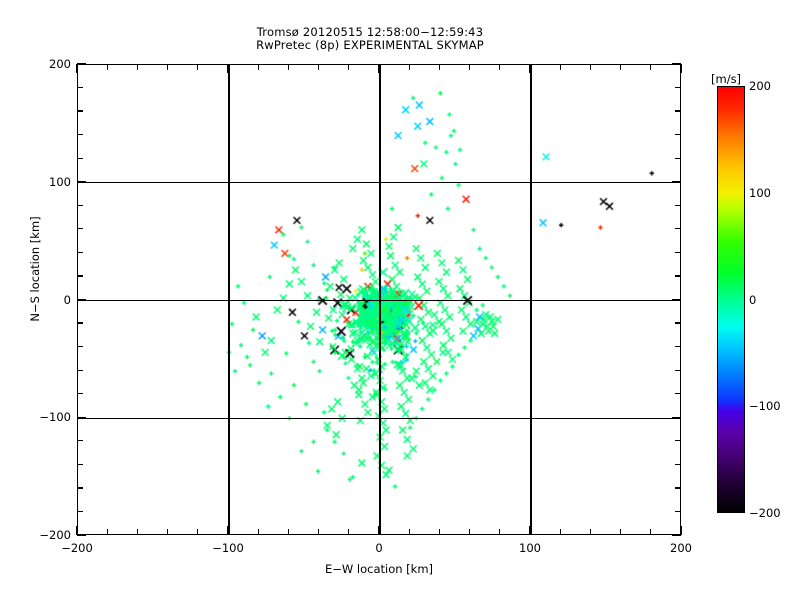 The height and width of the screenshot is (600, 800). What do you see at coordinates (681, 548) in the screenshot?
I see `x-tick-label: 200` at bounding box center [681, 548].